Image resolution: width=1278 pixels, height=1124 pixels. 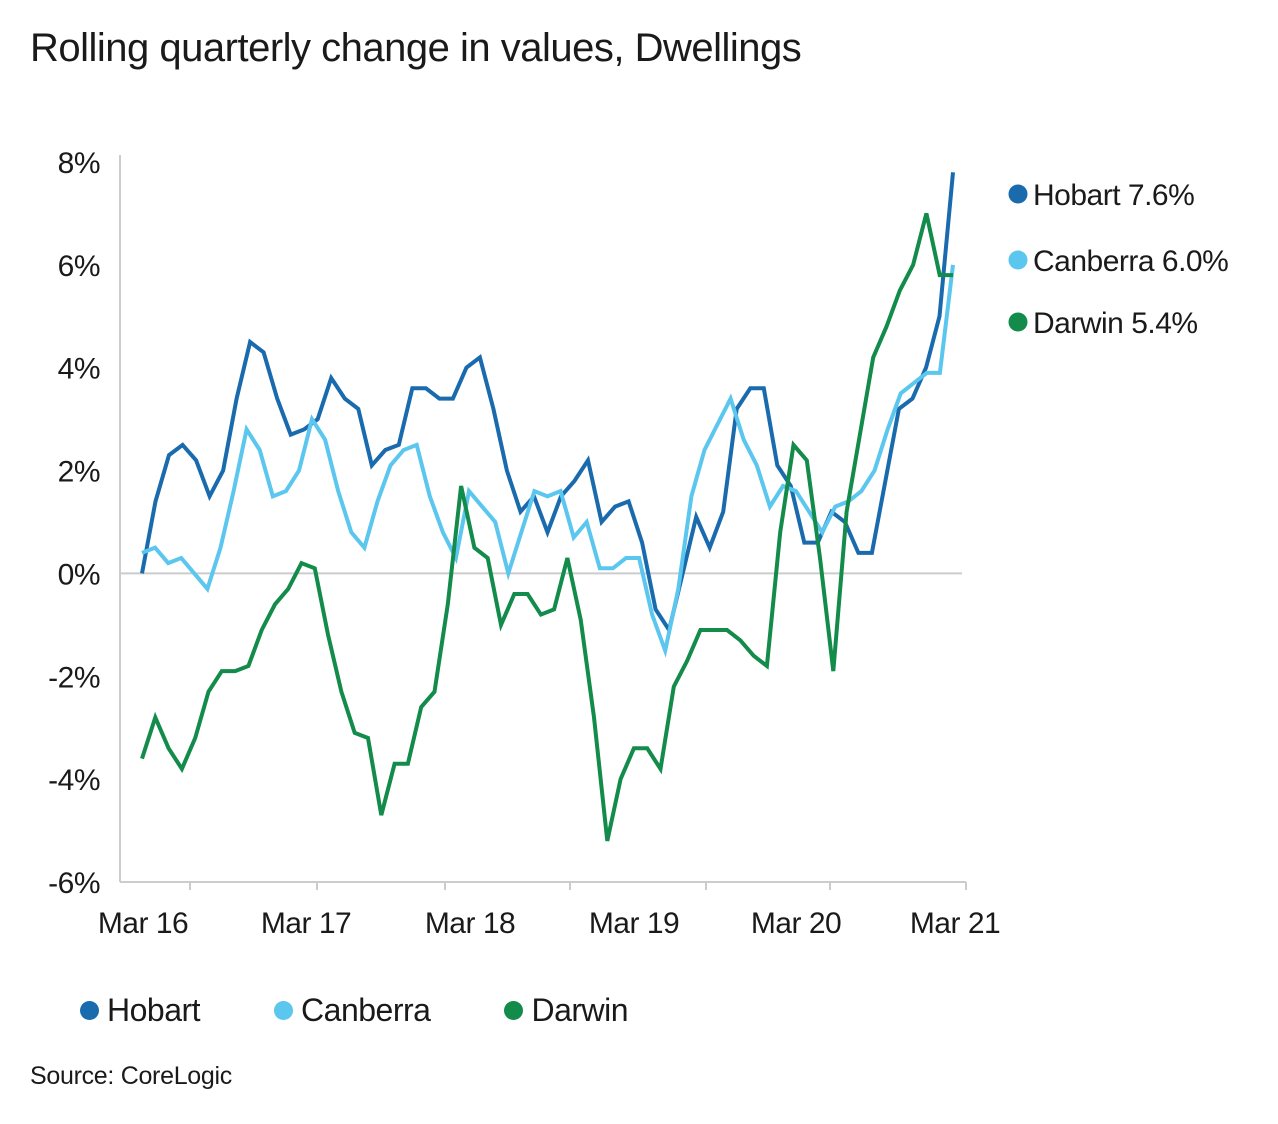 What do you see at coordinates (1113, 195) in the screenshot?
I see `end-label-hobart: Hobart 7.6%` at bounding box center [1113, 195].